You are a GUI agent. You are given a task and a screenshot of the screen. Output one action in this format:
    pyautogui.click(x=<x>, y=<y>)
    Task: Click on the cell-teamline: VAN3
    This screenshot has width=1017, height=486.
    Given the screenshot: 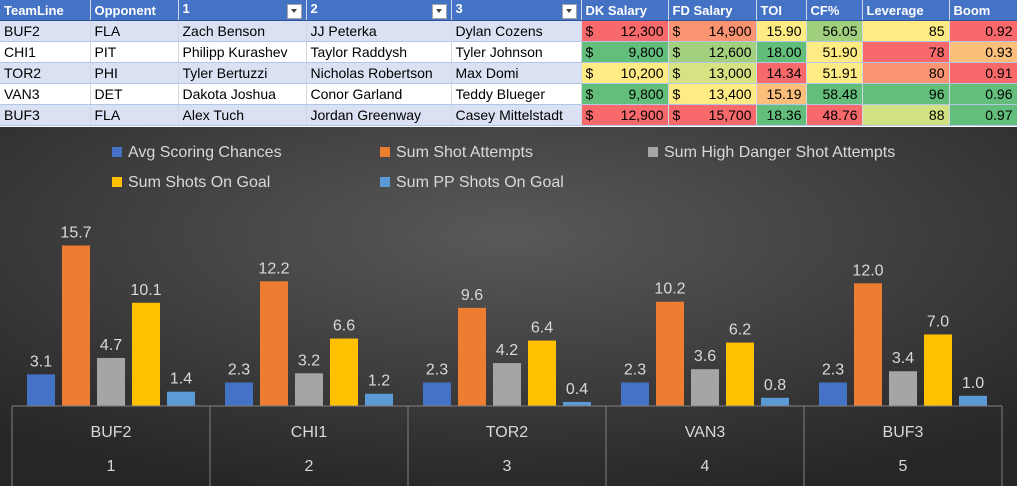 What is the action you would take?
    pyautogui.click(x=45, y=94)
    